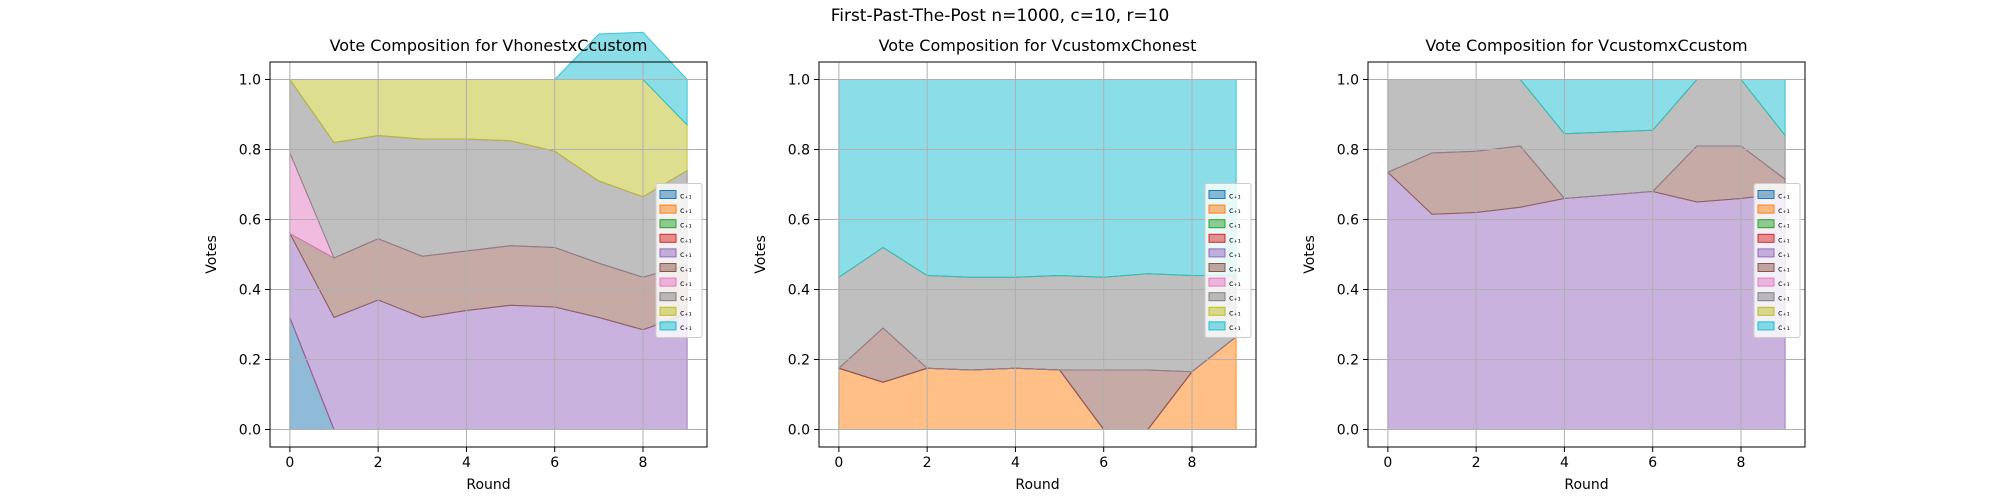  I want to click on chart-title: Vote Composition for VhonestxCcustom, so click(489, 45).